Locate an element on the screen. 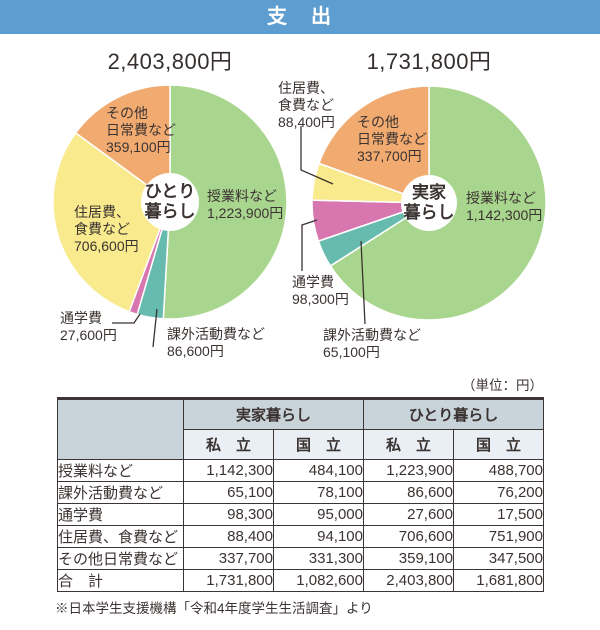  cell-value: 1,142,300 is located at coordinates (228, 470).